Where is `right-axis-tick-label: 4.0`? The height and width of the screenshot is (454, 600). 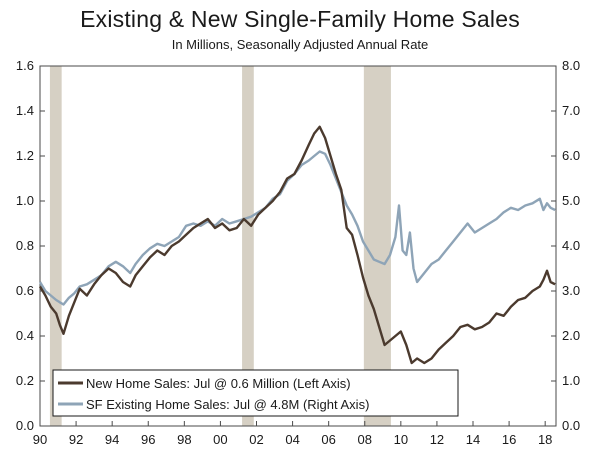
right-axis-tick-label: 4.0 is located at coordinates (571, 245).